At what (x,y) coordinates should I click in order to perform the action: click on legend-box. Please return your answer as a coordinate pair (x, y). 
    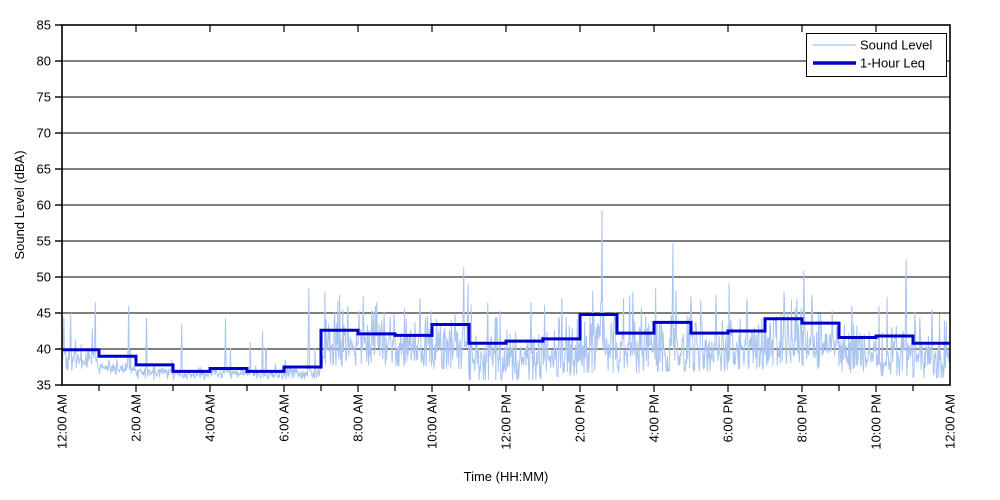
    Looking at the image, I should click on (876, 55).